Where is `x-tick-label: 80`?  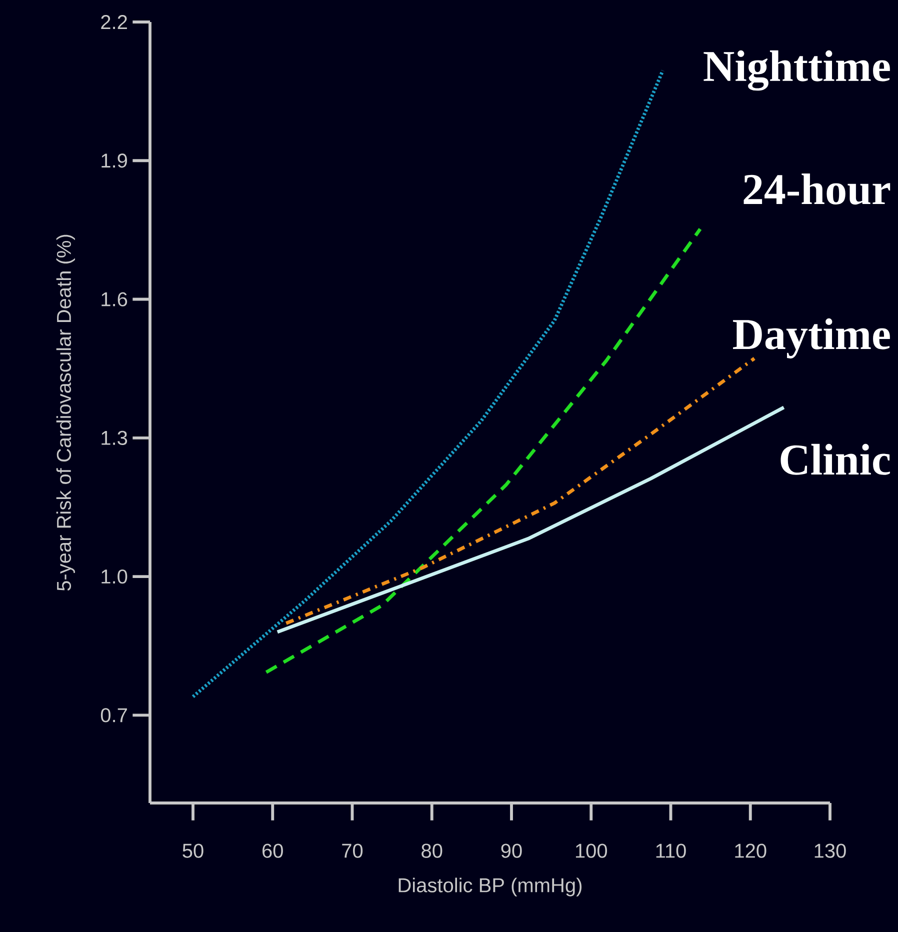
x-tick-label: 80 is located at coordinates (432, 851).